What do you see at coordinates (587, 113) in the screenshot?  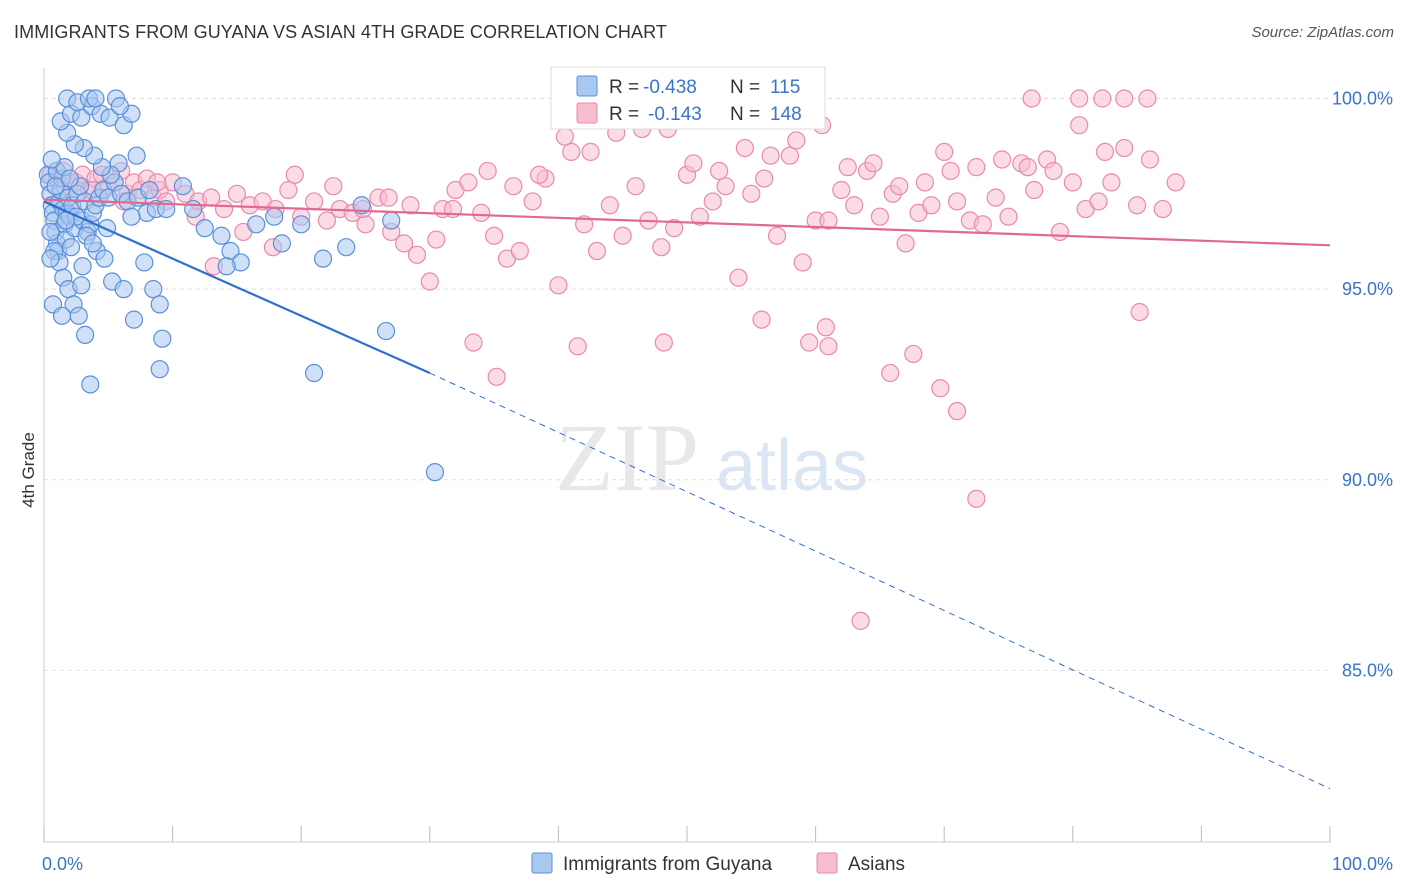 I see `legend-asian-swatch` at bounding box center [587, 113].